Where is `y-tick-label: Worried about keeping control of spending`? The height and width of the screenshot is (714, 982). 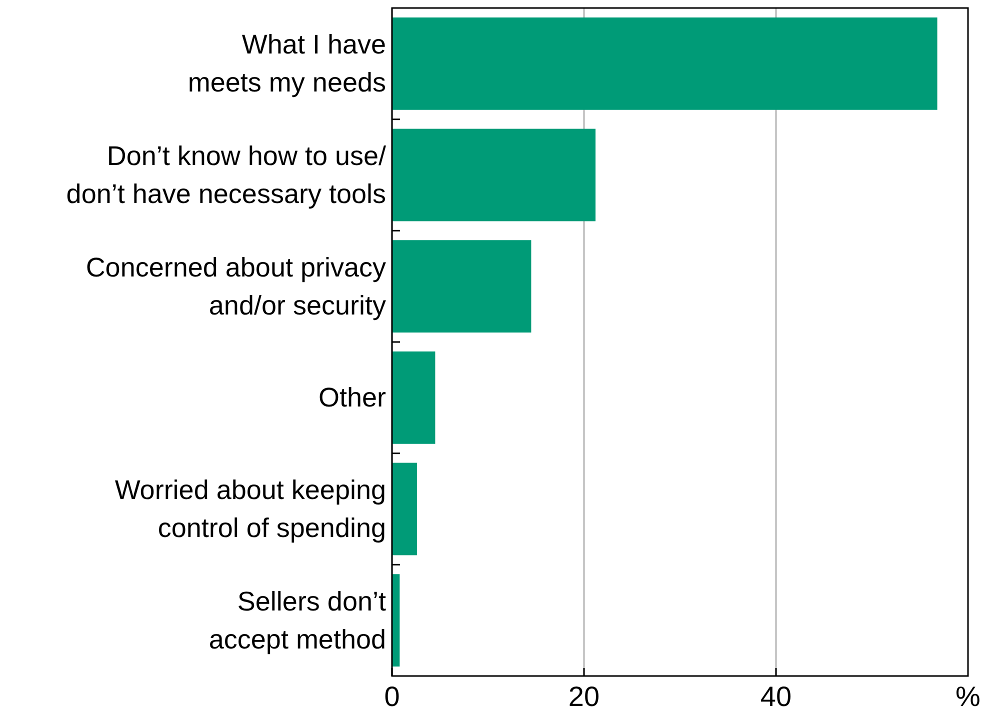 y-tick-label: Worried about keeping control of spending is located at coordinates (250, 509).